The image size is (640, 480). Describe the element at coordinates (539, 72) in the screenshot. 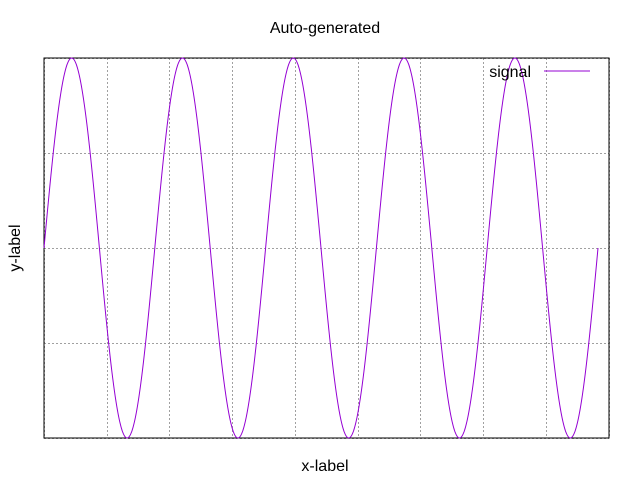

I see `legend: signal` at that location.